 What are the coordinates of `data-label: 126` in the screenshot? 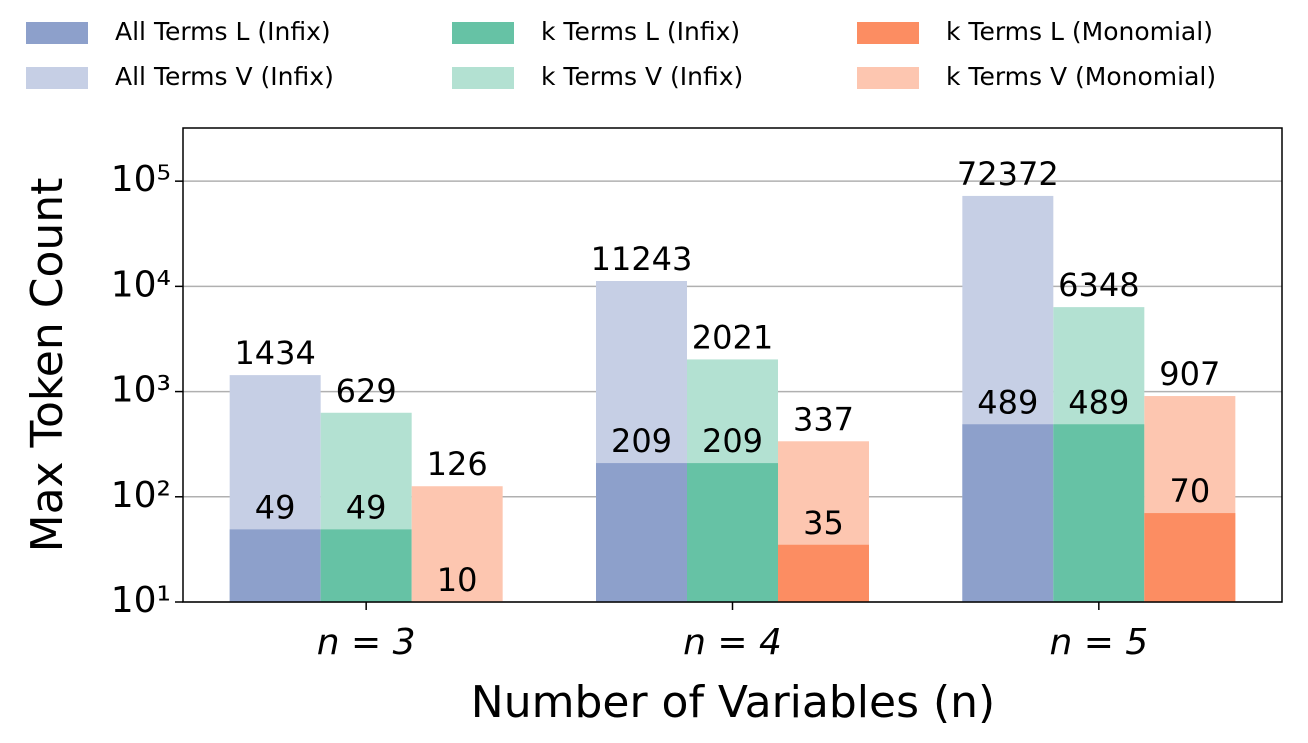 It's located at (457, 464).